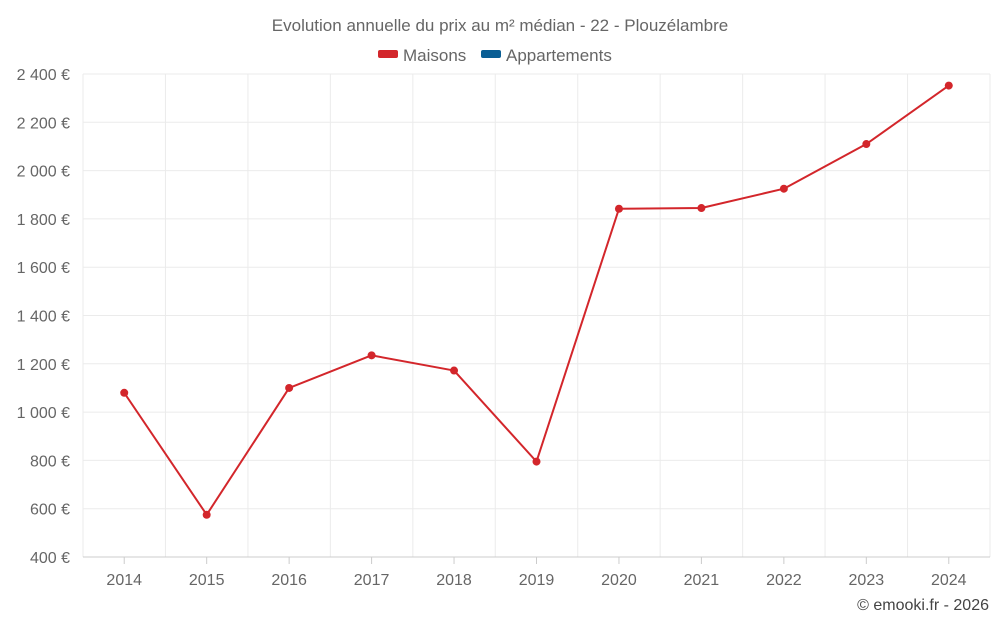  What do you see at coordinates (783, 188) in the screenshot?
I see `data-point-maisons-2022` at bounding box center [783, 188].